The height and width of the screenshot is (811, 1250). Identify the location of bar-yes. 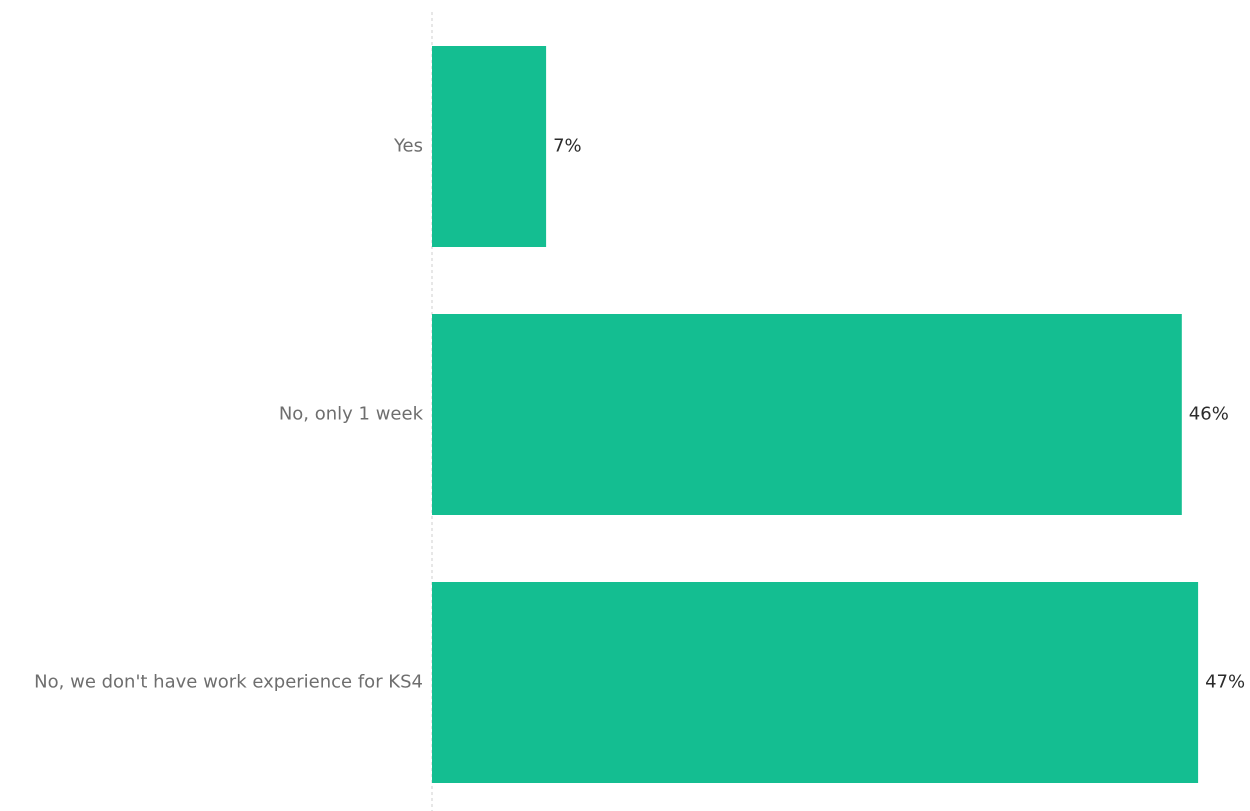
(489, 146).